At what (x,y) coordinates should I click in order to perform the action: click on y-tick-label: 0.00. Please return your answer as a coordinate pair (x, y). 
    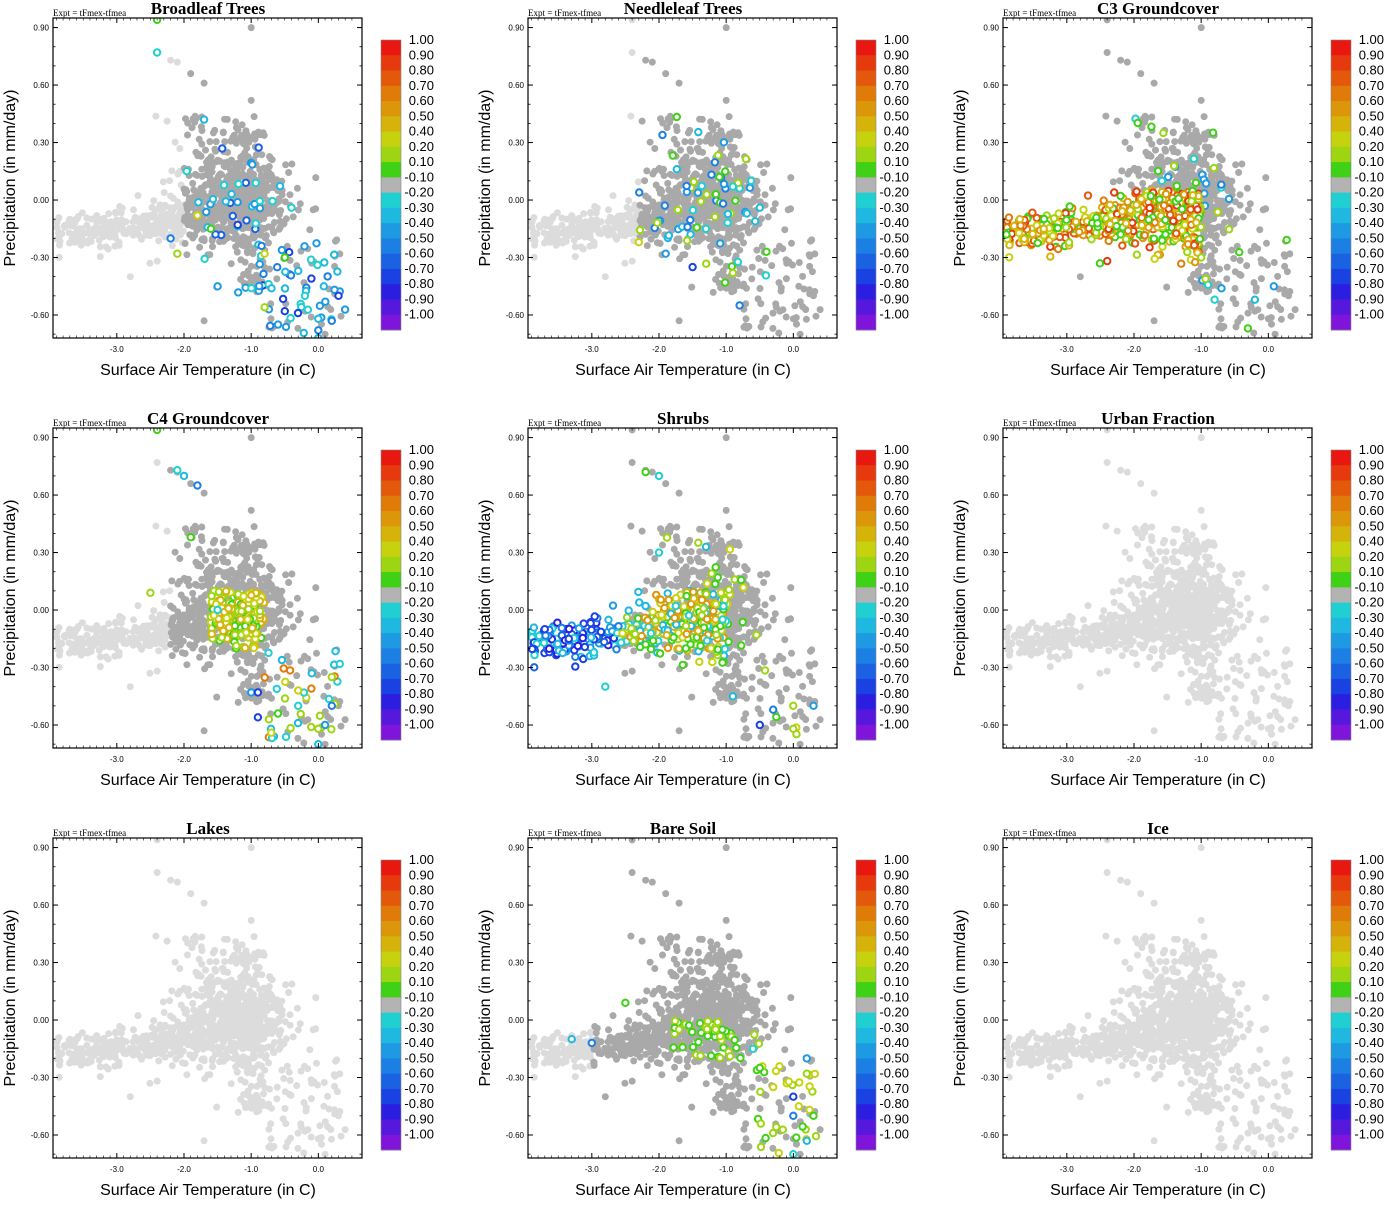
    Looking at the image, I should click on (991, 200).